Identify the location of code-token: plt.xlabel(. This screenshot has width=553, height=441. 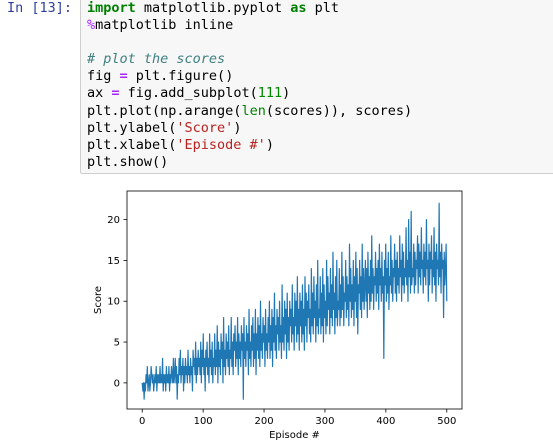
(132, 144).